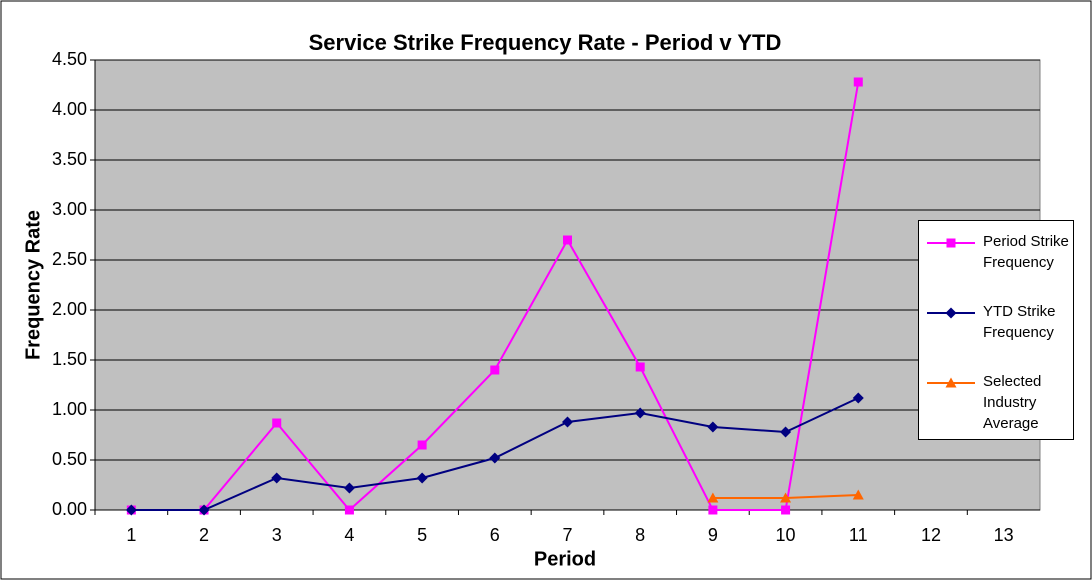 The height and width of the screenshot is (580, 1092). I want to click on y-tick-label: 4.00, so click(69, 109).